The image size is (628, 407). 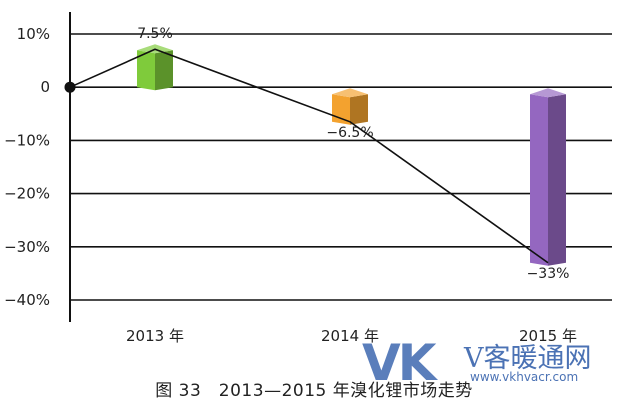 I want to click on trend-origin-point, so click(x=70, y=87).